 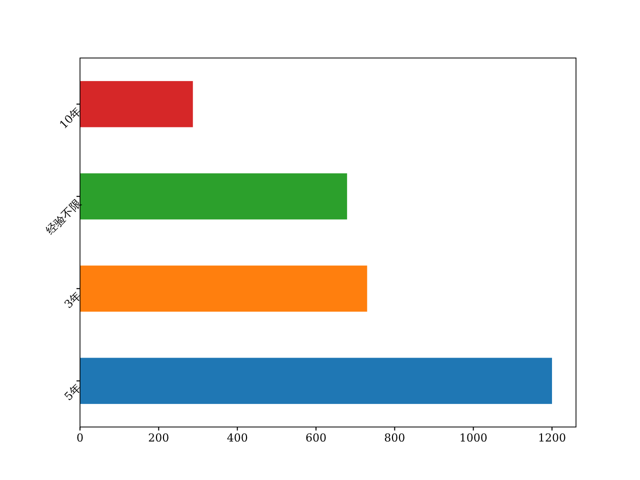 I want to click on x-tick-label: 400, so click(x=237, y=437).